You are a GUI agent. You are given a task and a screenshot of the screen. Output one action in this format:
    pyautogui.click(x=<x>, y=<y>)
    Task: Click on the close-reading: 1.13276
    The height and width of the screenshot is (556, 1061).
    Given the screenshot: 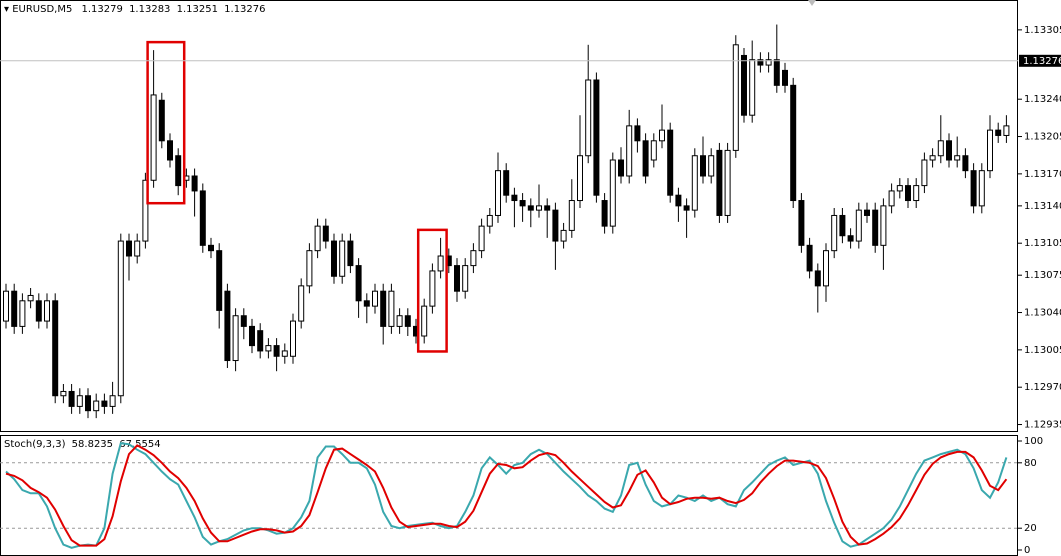 What is the action you would take?
    pyautogui.click(x=244, y=9)
    